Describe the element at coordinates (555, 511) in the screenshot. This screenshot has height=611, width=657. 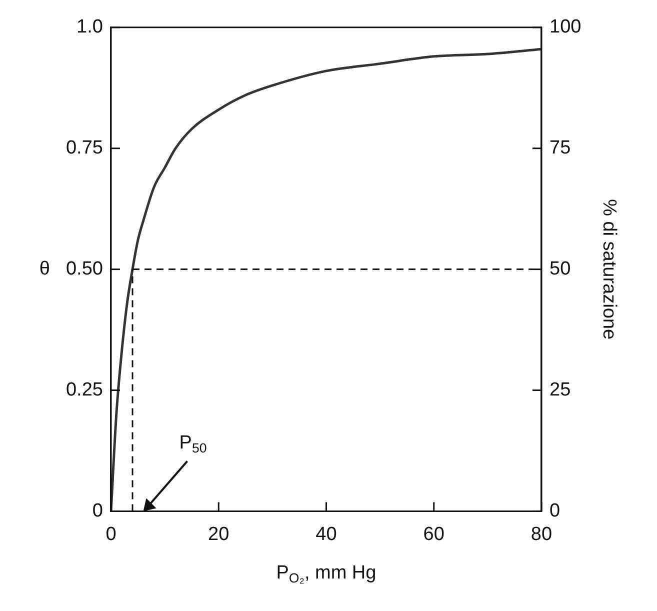
I see `y2-tick-label: 0` at that location.